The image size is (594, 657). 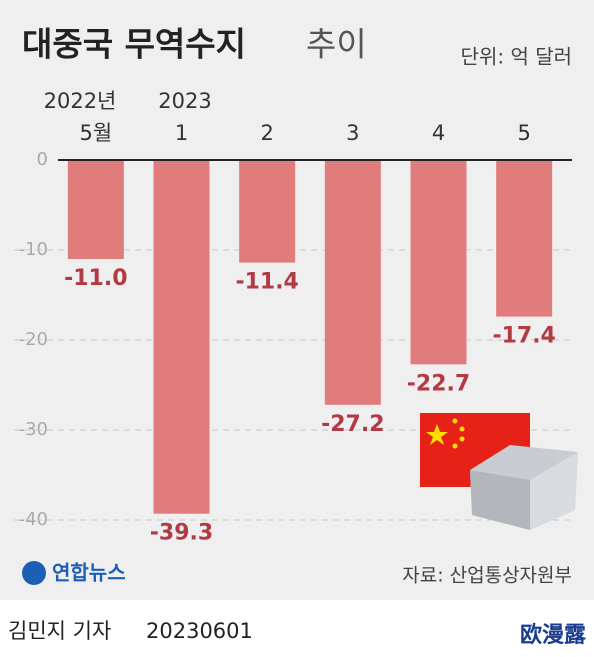 I want to click on y-tick-label: 0, so click(x=42, y=159).